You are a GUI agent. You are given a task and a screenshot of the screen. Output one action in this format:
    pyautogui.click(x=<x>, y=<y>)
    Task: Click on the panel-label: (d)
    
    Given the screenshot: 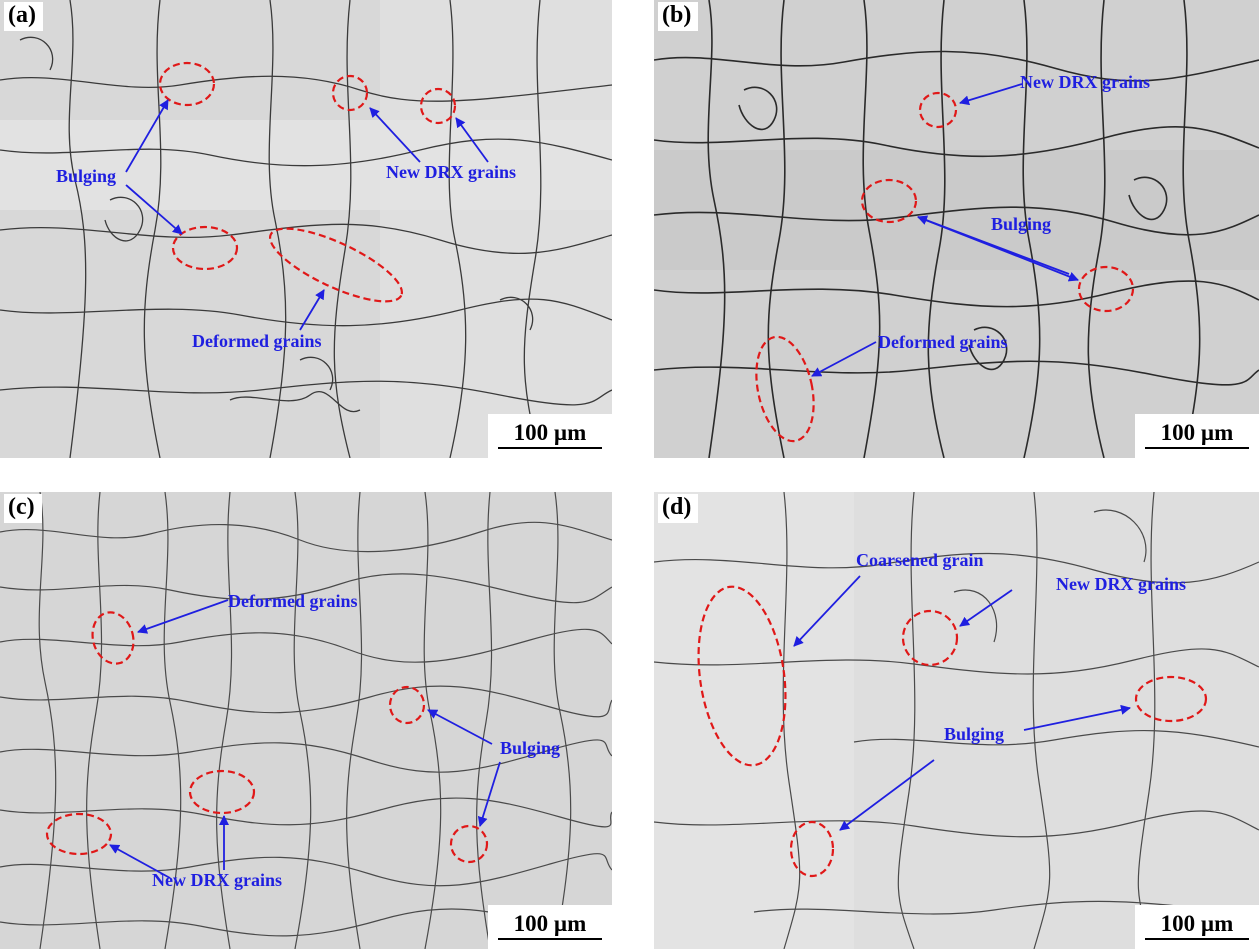 What is the action you would take?
    pyautogui.click(x=678, y=508)
    